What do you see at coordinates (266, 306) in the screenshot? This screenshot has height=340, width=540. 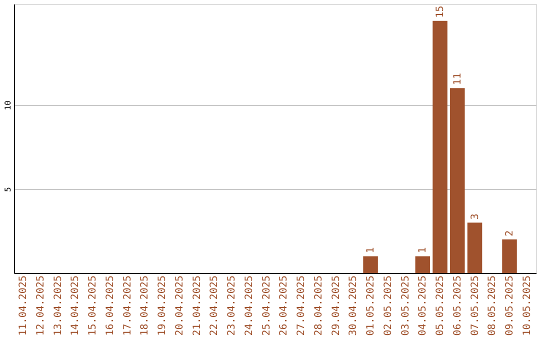 I see `x-tick-label: 25.04.2025` at bounding box center [266, 306].